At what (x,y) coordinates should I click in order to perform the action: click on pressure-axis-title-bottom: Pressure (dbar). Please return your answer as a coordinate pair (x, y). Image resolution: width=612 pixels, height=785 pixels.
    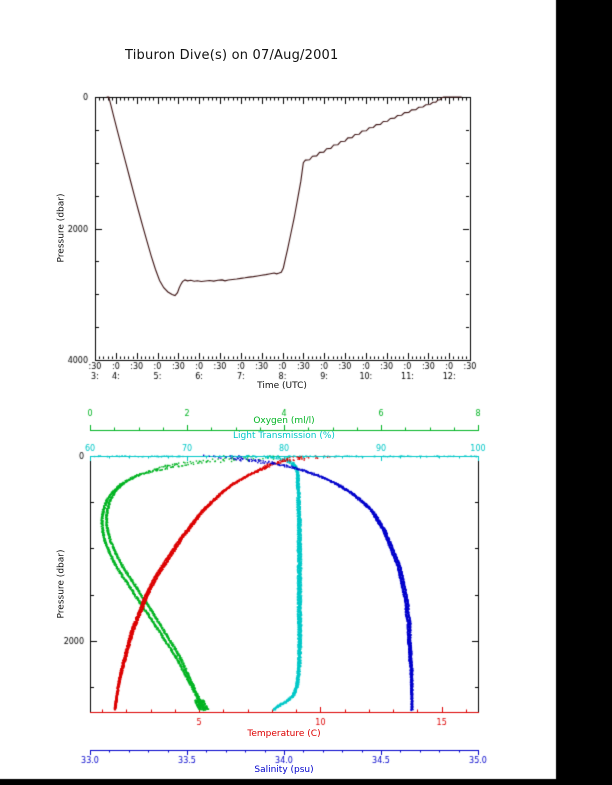
    Looking at the image, I should click on (61, 584).